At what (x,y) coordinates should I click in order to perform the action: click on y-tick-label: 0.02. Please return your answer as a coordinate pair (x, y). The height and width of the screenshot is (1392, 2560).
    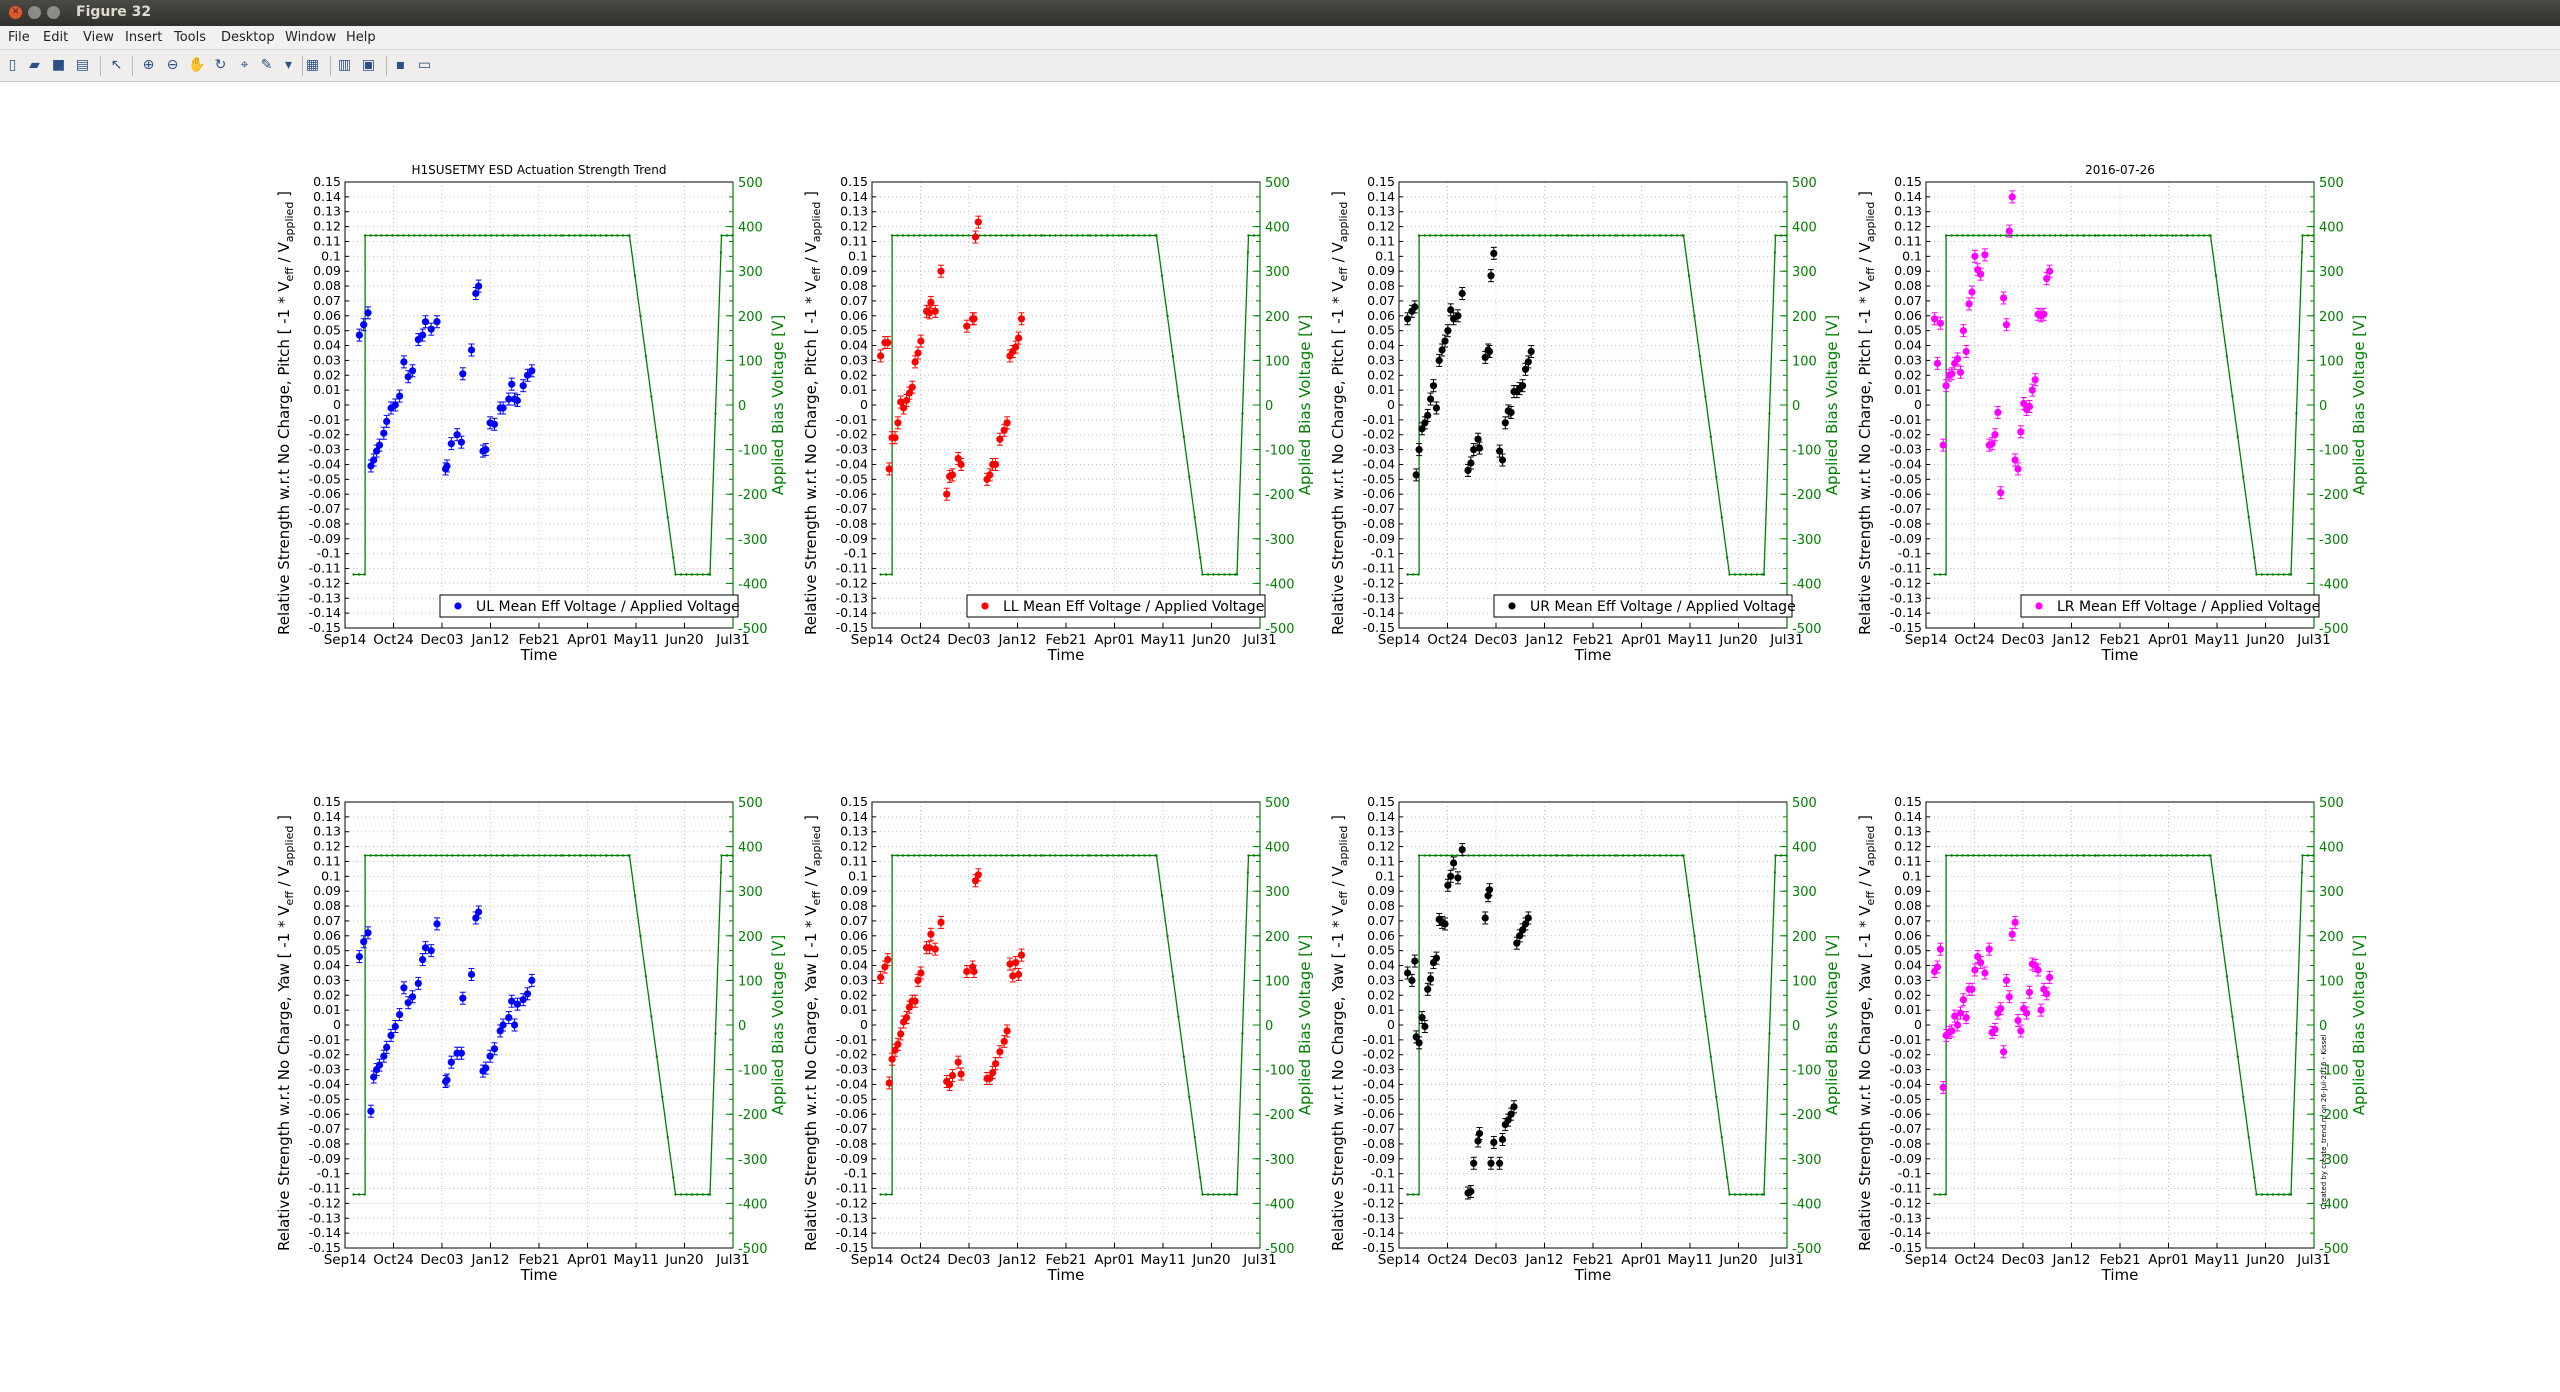
    Looking at the image, I should click on (327, 994).